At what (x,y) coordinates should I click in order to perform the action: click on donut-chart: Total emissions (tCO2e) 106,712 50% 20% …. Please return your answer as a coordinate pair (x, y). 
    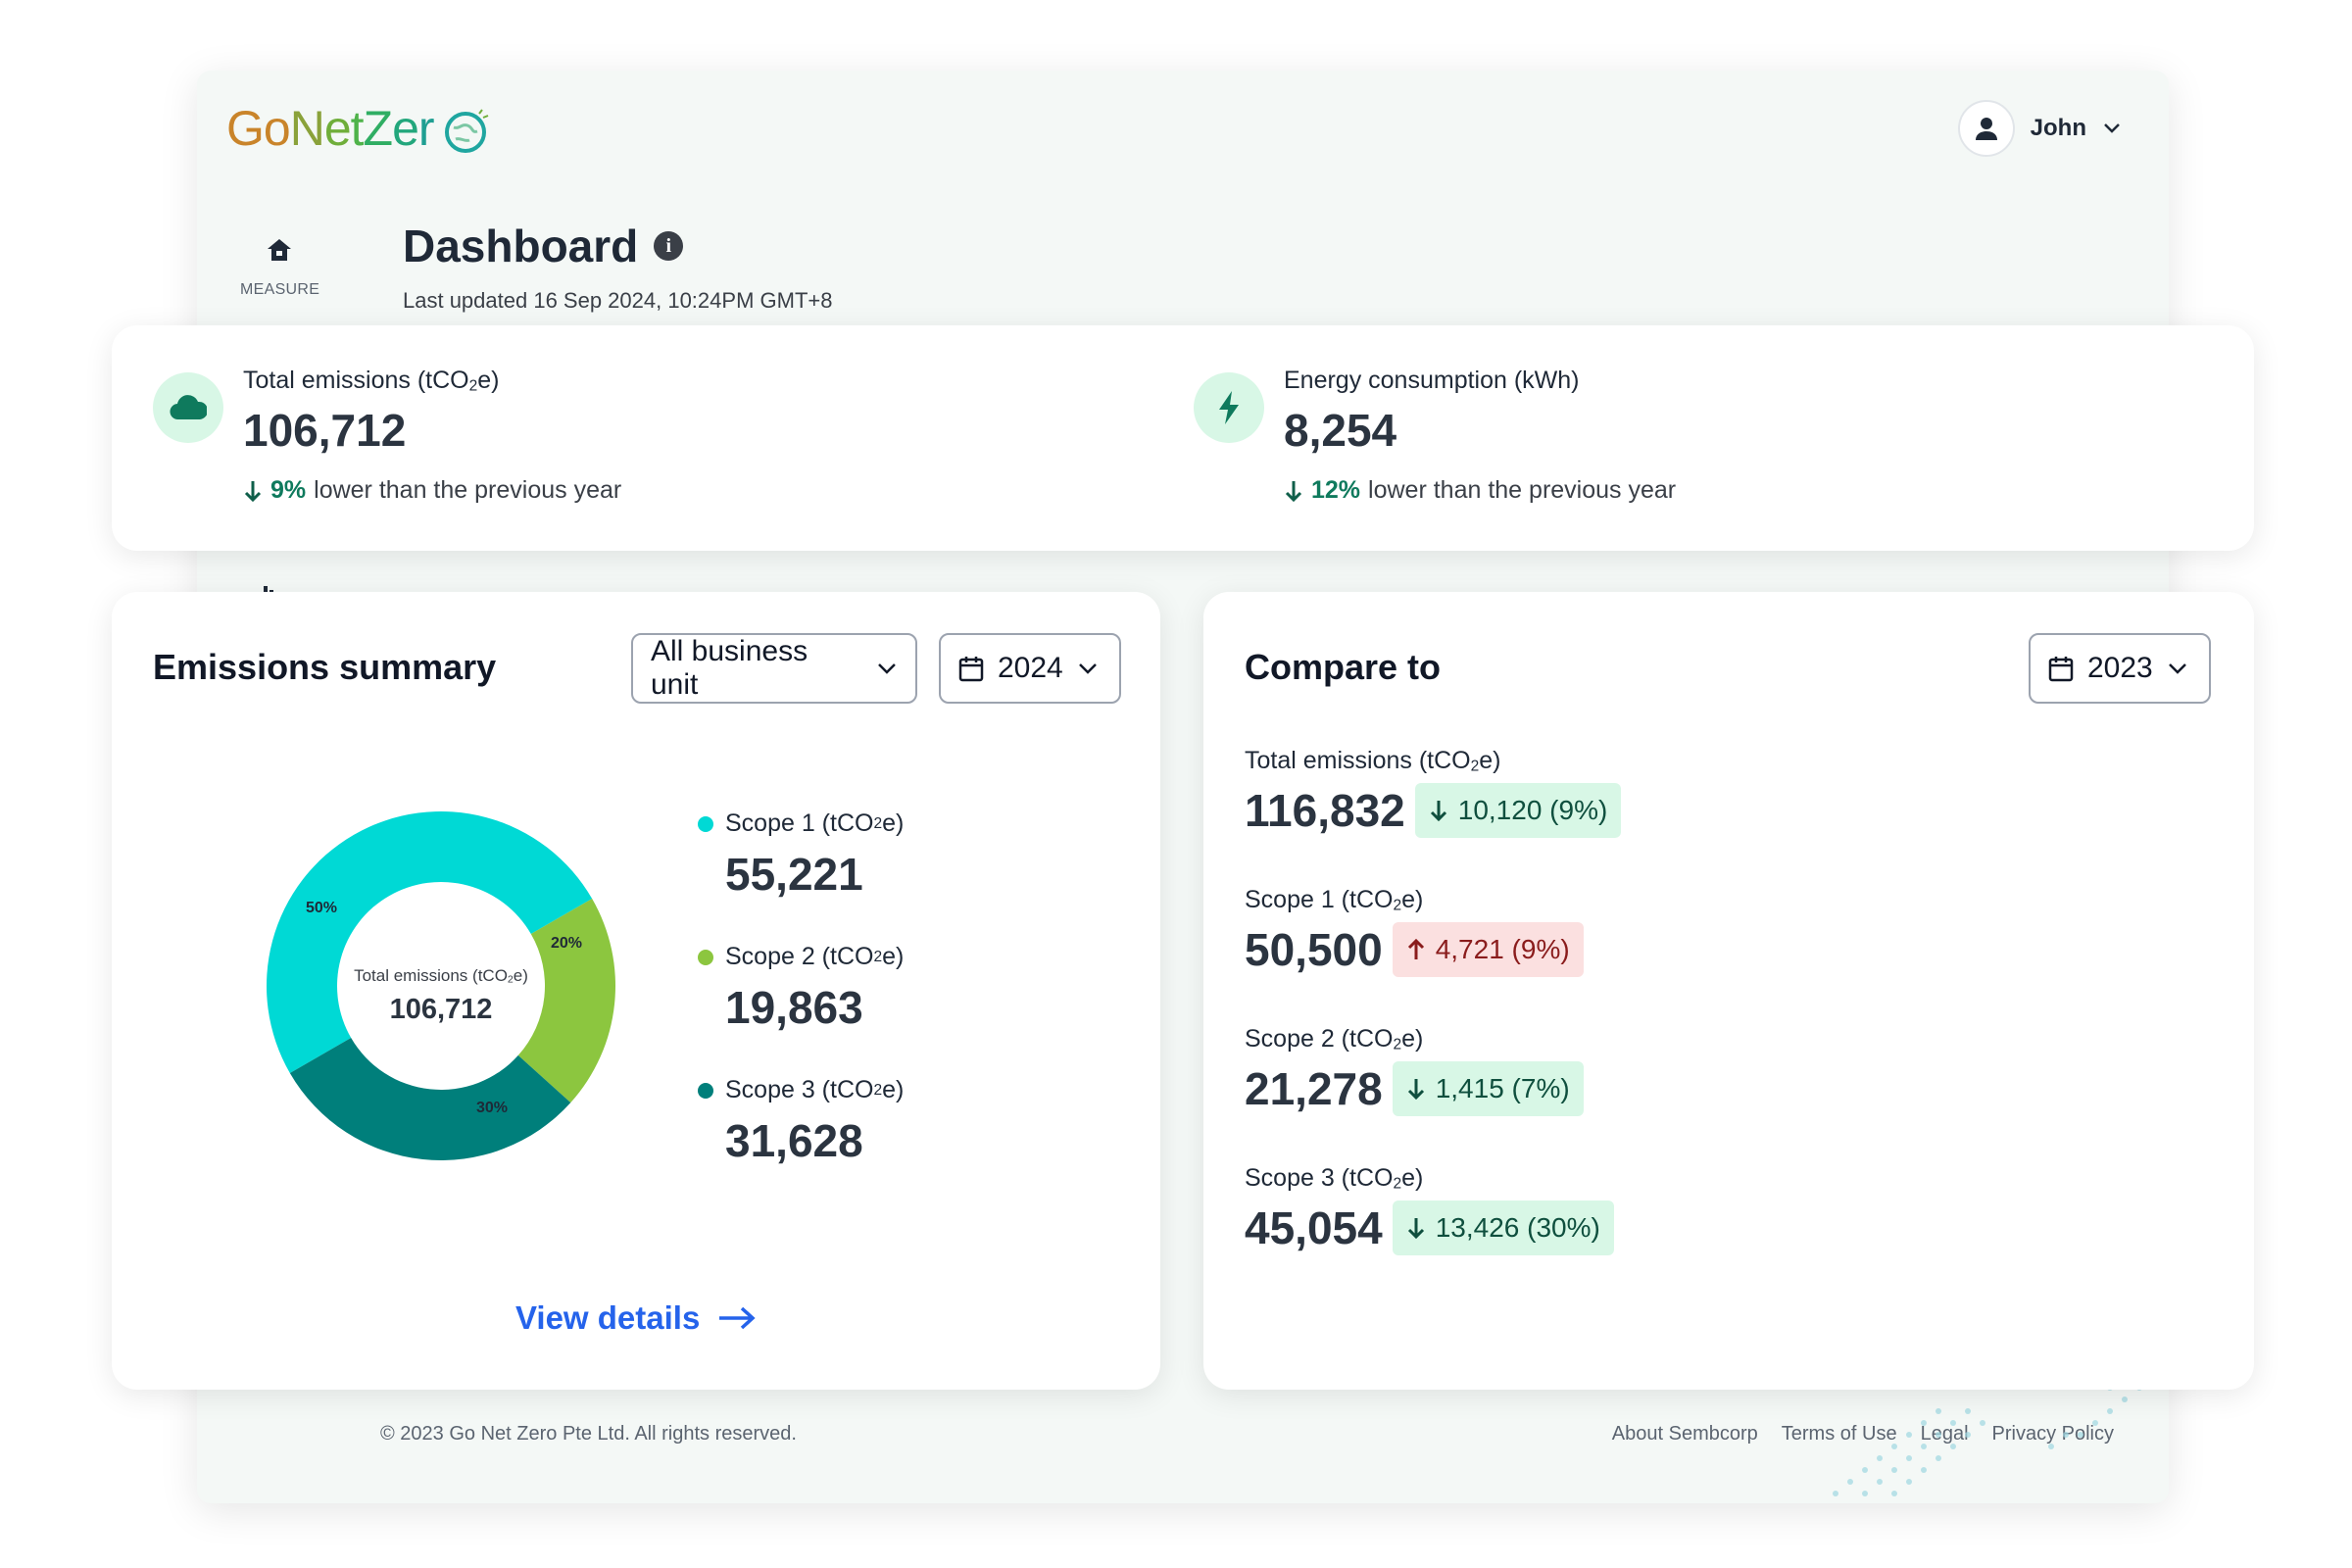
    Looking at the image, I should click on (441, 985).